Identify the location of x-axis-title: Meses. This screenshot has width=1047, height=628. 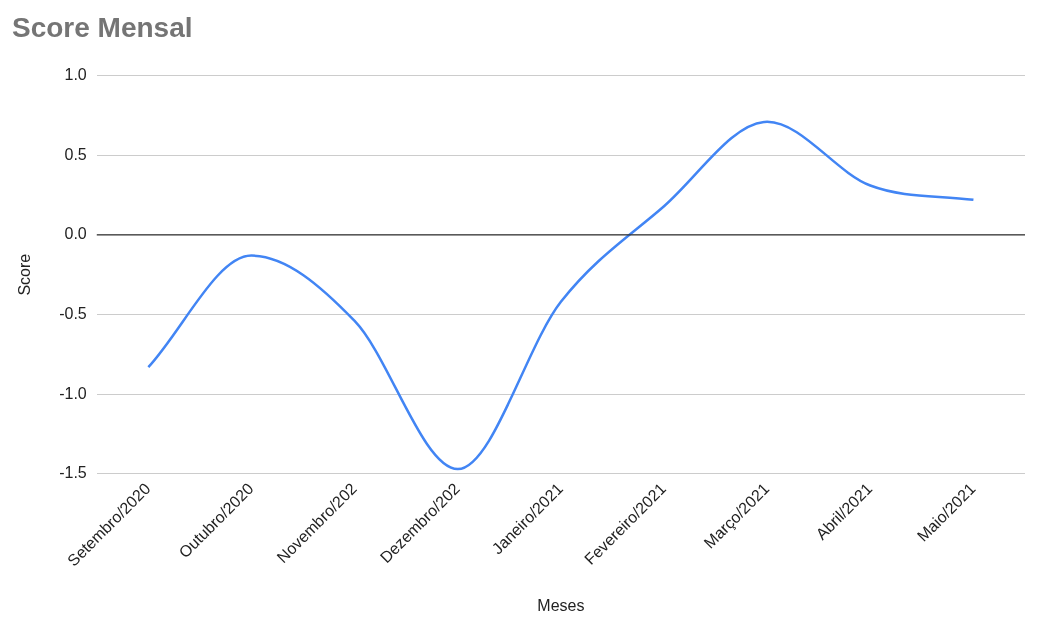
(561, 605).